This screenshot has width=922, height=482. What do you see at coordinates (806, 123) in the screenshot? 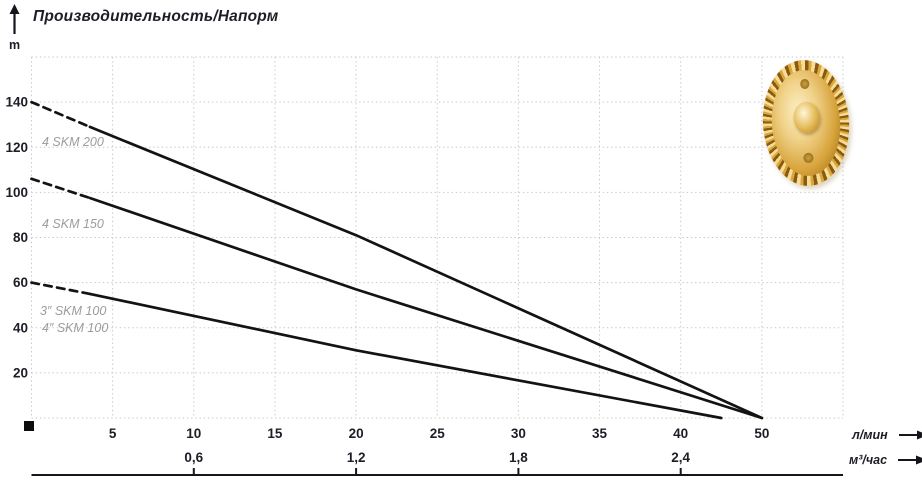
I see `impeller-image` at bounding box center [806, 123].